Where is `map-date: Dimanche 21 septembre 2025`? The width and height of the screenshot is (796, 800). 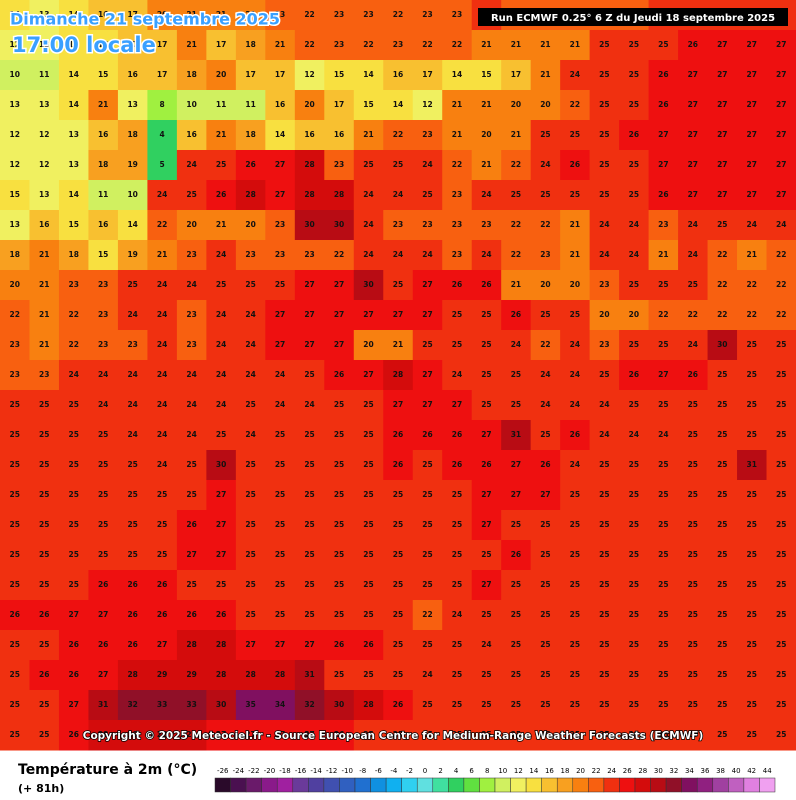 map-date: Dimanche 21 septembre 2025 is located at coordinates (145, 19).